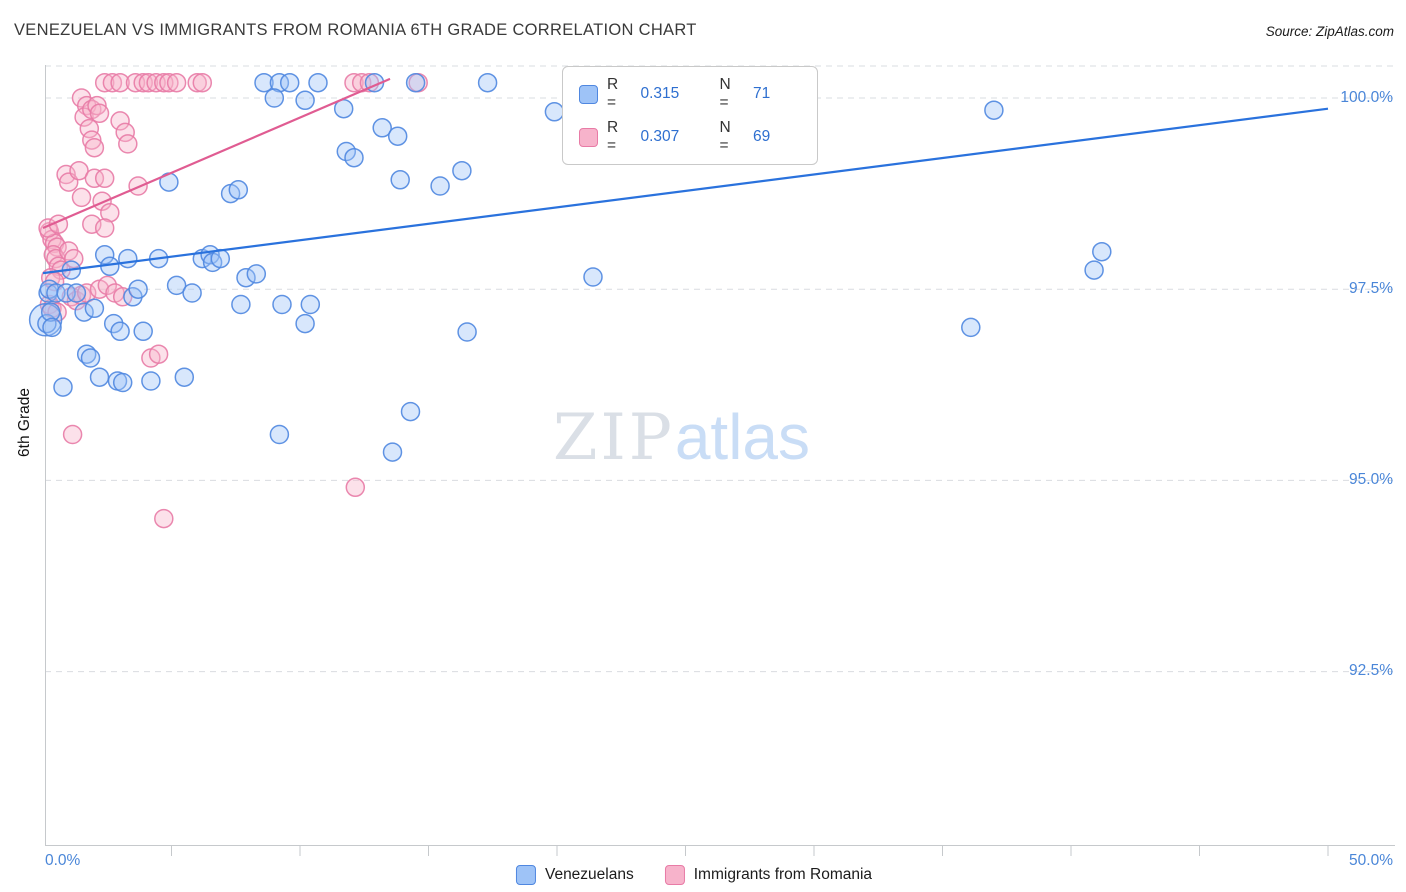 The height and width of the screenshot is (892, 1406). Describe the element at coordinates (614, 438) in the screenshot. I see `watermark-zip: ZIP` at that location.